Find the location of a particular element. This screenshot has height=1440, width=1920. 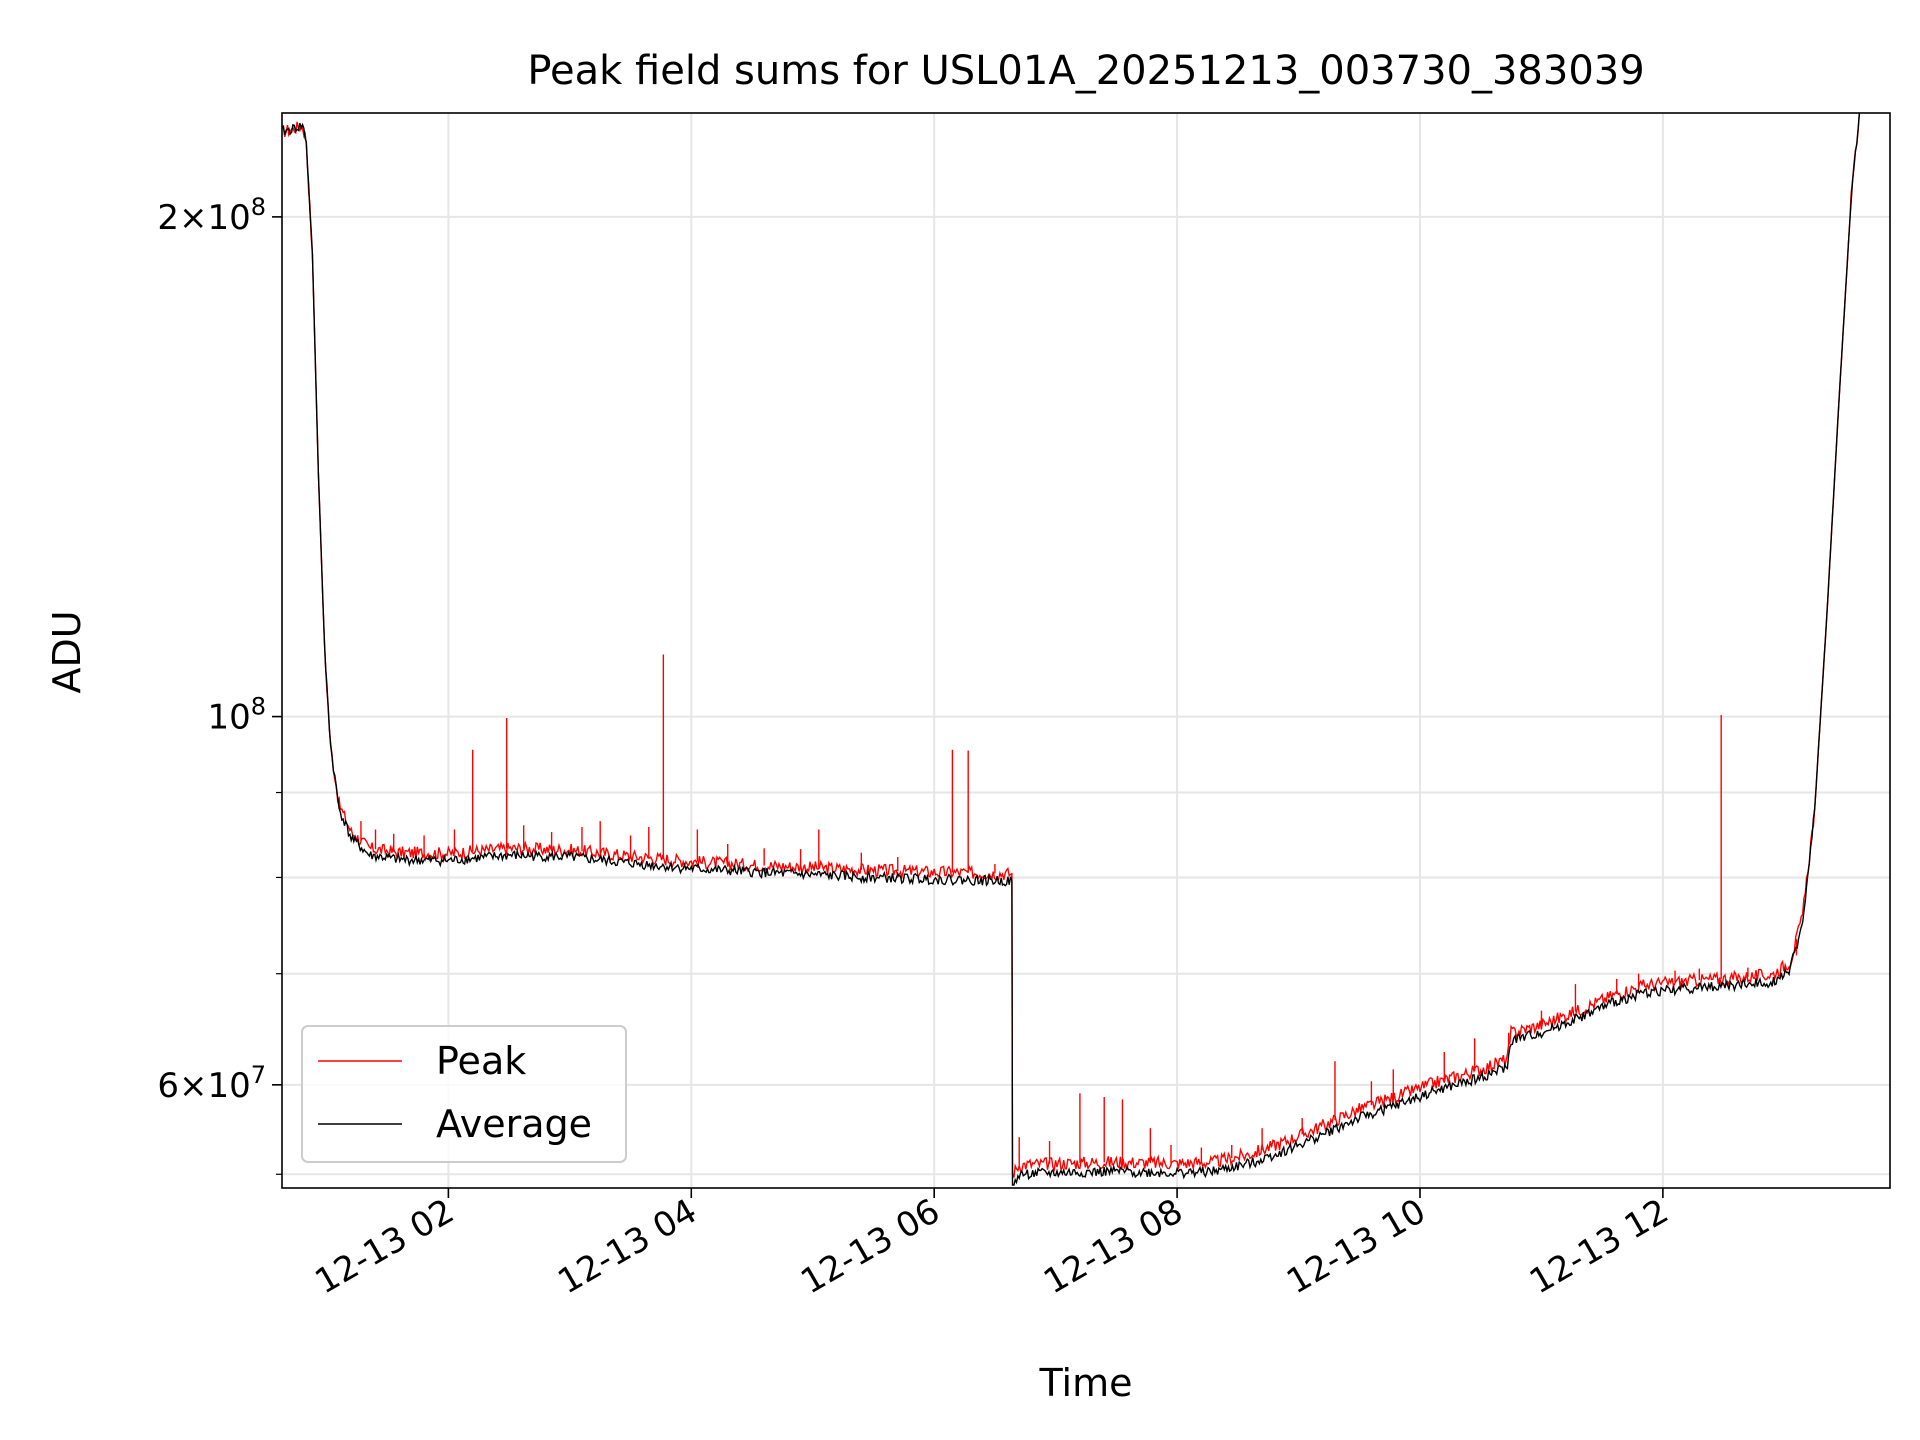

y-tick-label: 108 is located at coordinates (236, 715).